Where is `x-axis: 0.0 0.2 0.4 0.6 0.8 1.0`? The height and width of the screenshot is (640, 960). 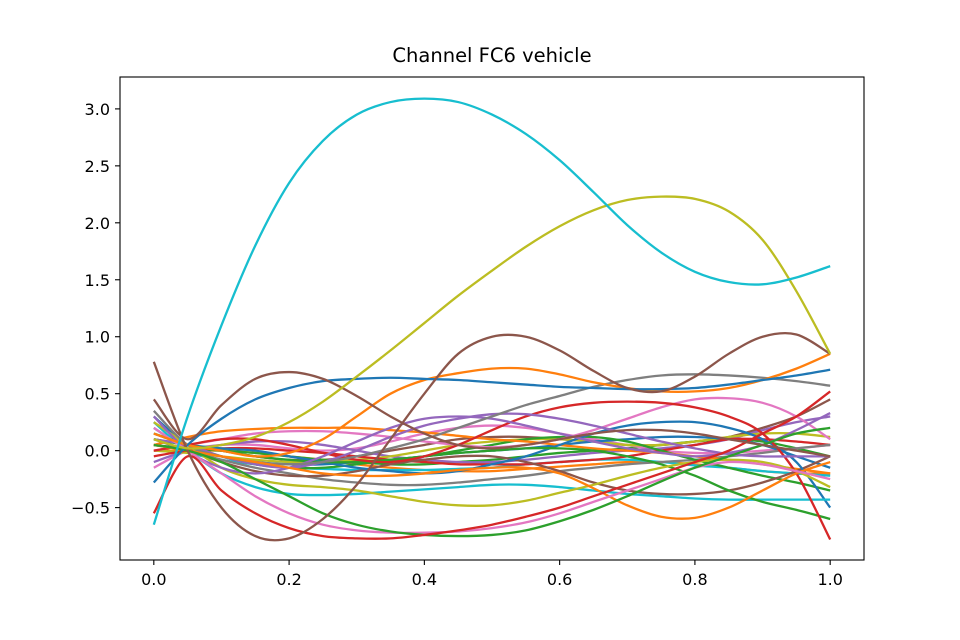 x-axis: 0.0 0.2 0.4 0.6 0.8 1.0 is located at coordinates (492, 574).